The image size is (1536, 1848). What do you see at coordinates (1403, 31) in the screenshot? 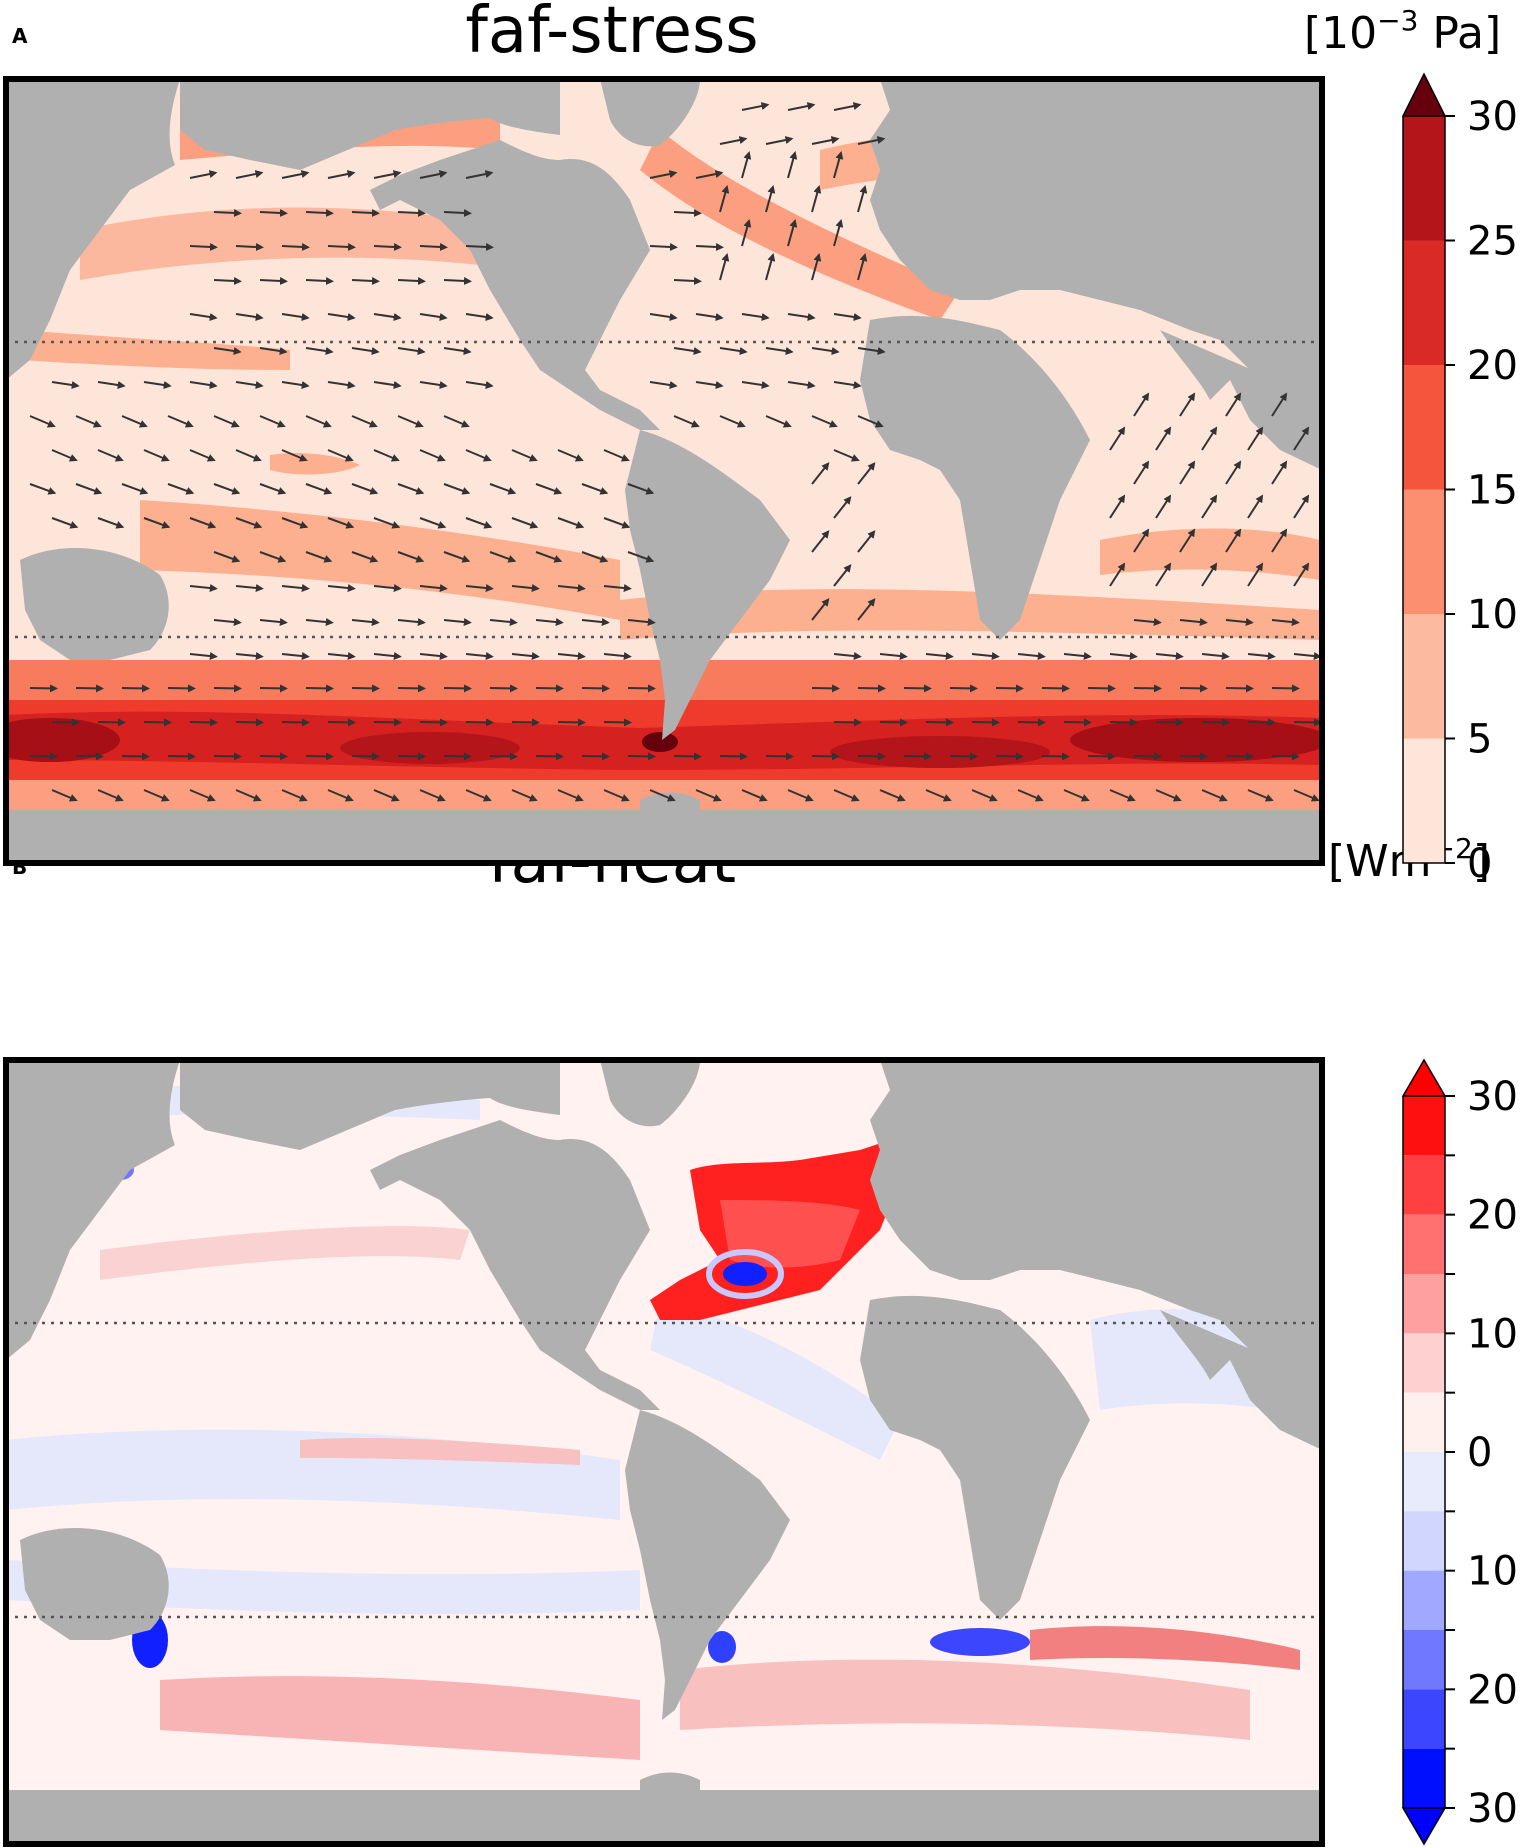
I see `panel-a-unit-label: [10−3 Pa]` at bounding box center [1403, 31].